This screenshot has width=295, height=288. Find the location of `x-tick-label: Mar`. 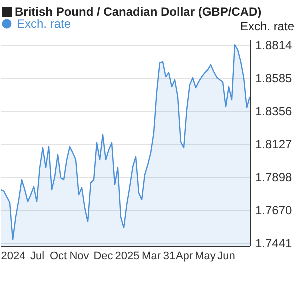

x-tick-label: Mar is located at coordinates (152, 256).